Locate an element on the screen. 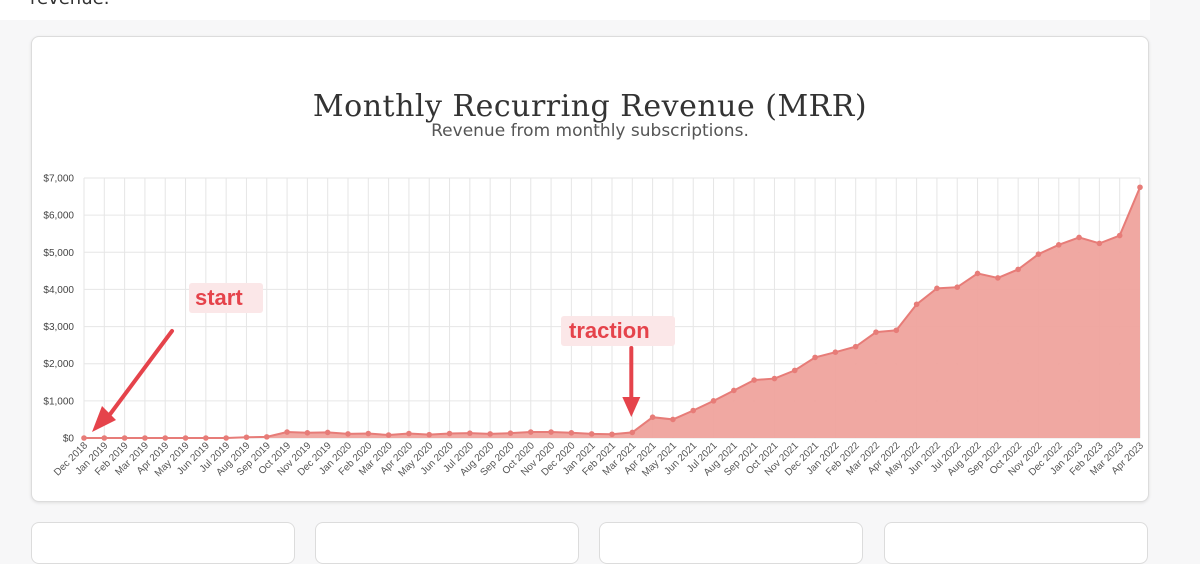 The height and width of the screenshot is (564, 1200). y-tick-label: $7,000 is located at coordinates (58, 179).